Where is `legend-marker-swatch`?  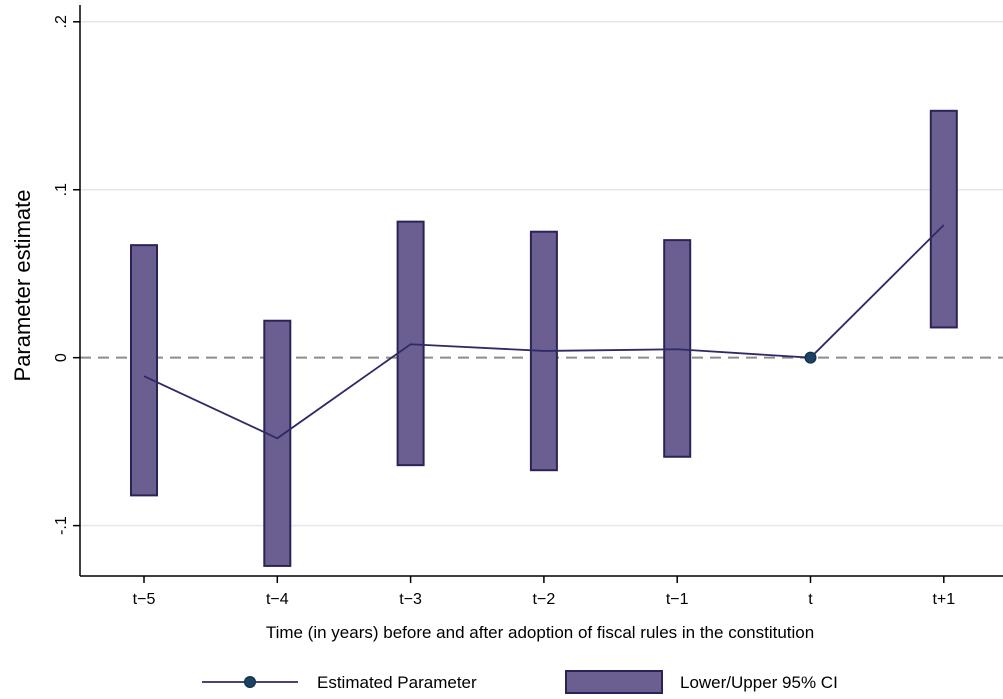 legend-marker-swatch is located at coordinates (250, 682).